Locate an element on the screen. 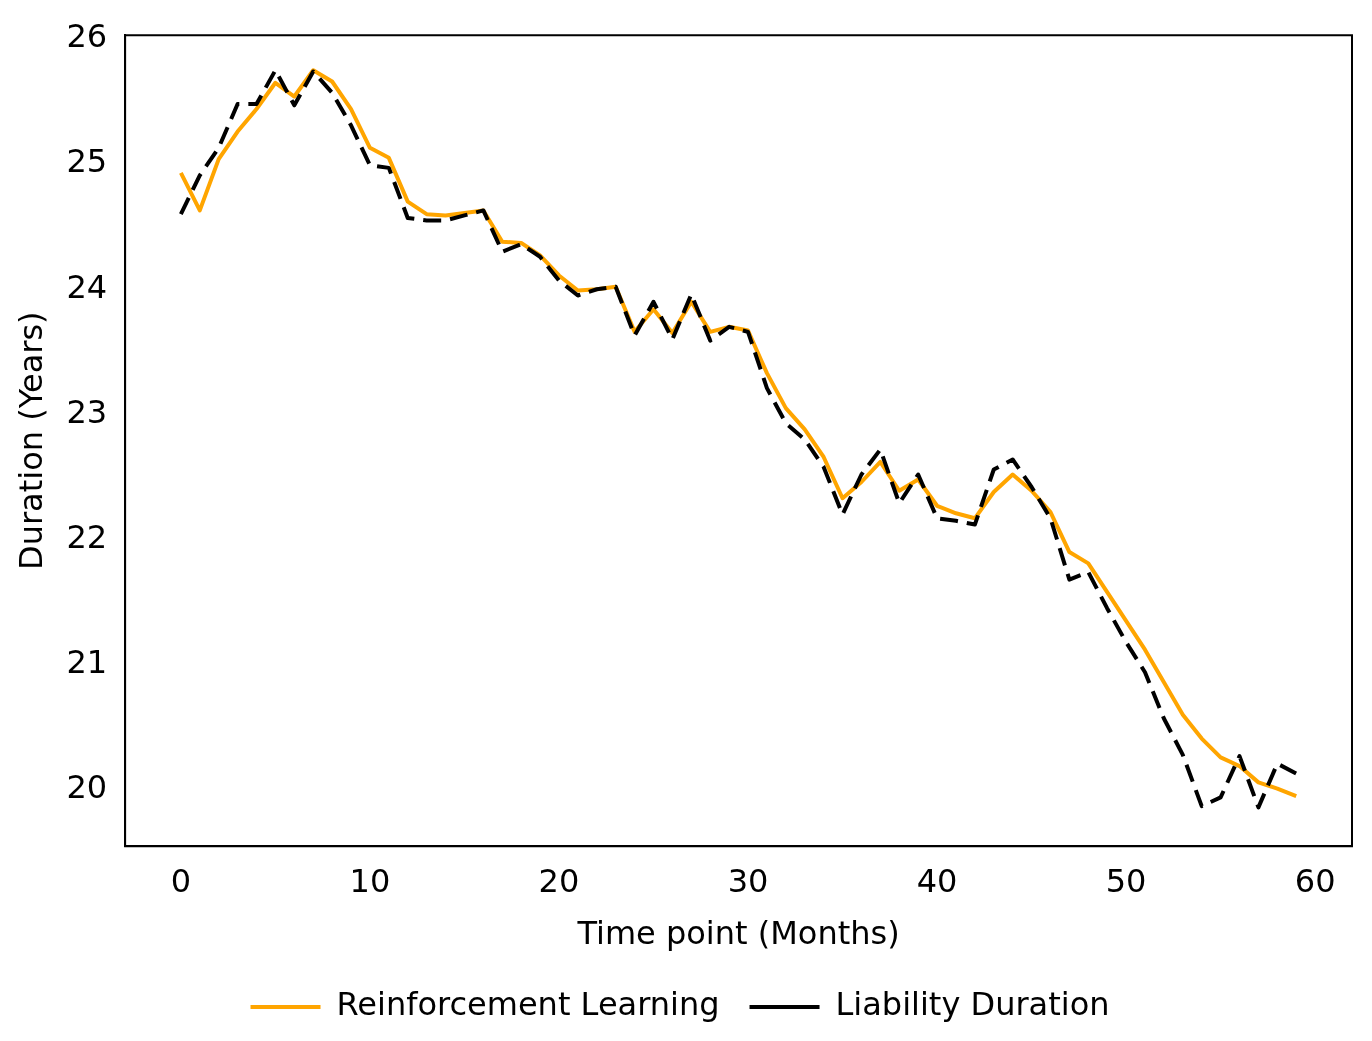 Image resolution: width=1372 pixels, height=1041 pixels. y-axis-title: Duration (Years) is located at coordinates (30, 440).